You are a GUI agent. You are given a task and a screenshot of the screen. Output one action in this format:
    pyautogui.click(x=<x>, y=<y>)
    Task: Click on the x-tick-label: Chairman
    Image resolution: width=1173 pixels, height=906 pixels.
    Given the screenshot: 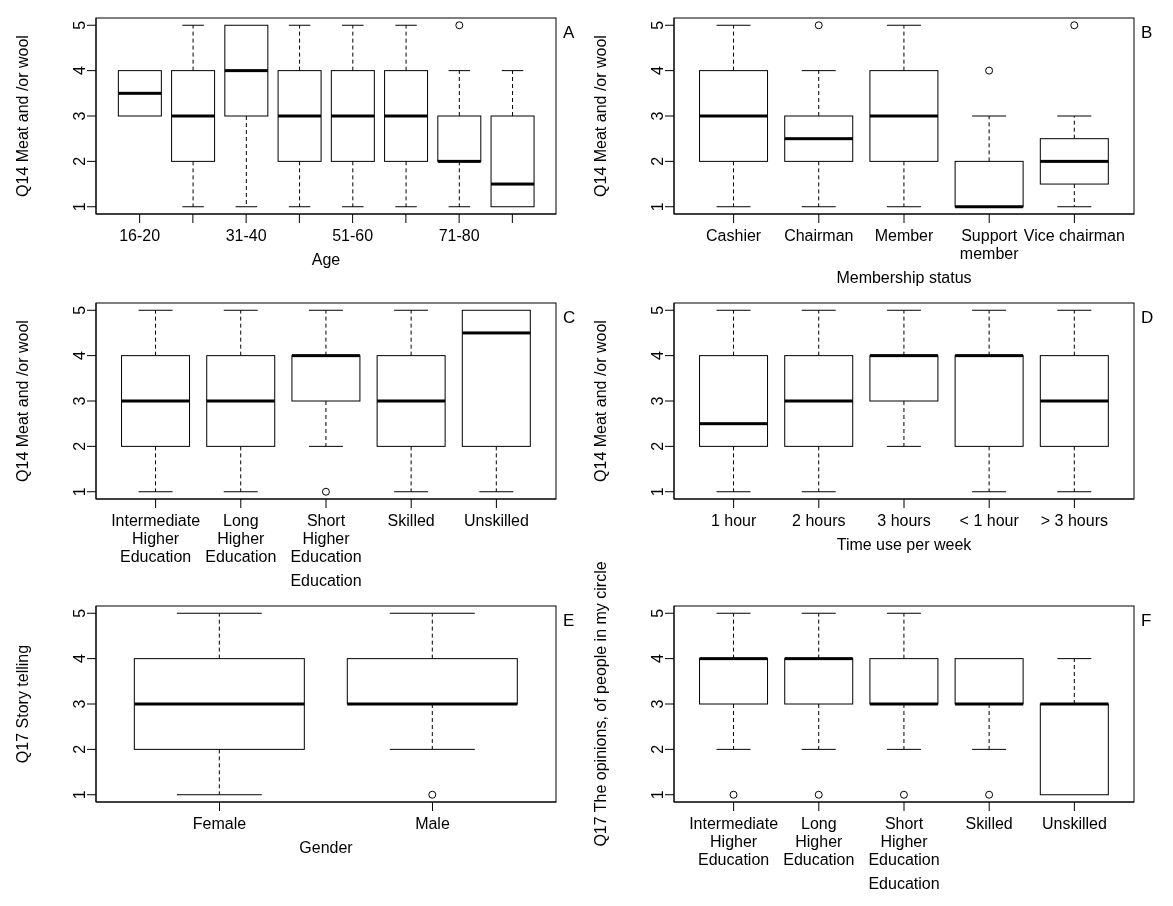 What is the action you would take?
    pyautogui.click(x=819, y=235)
    